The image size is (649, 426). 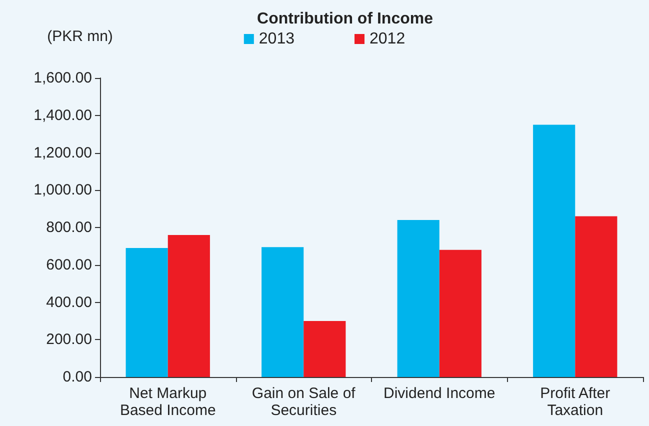 I want to click on y-tick-label: 1,200.00, so click(x=63, y=153).